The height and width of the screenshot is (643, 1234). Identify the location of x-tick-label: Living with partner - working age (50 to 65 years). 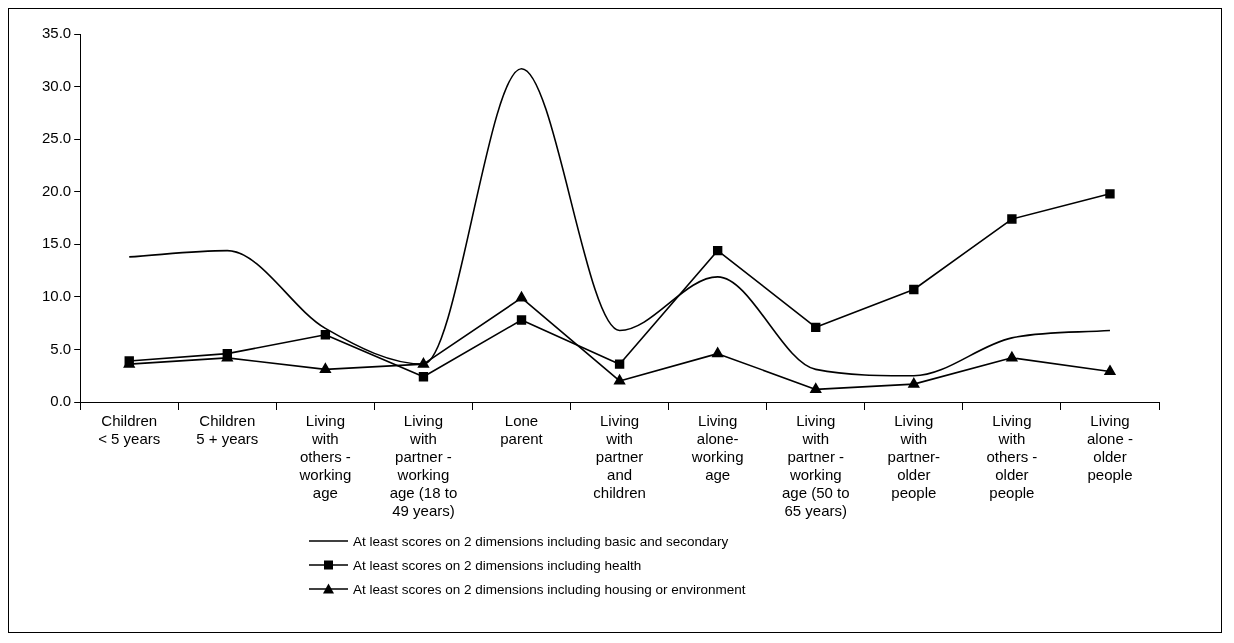
(815, 466).